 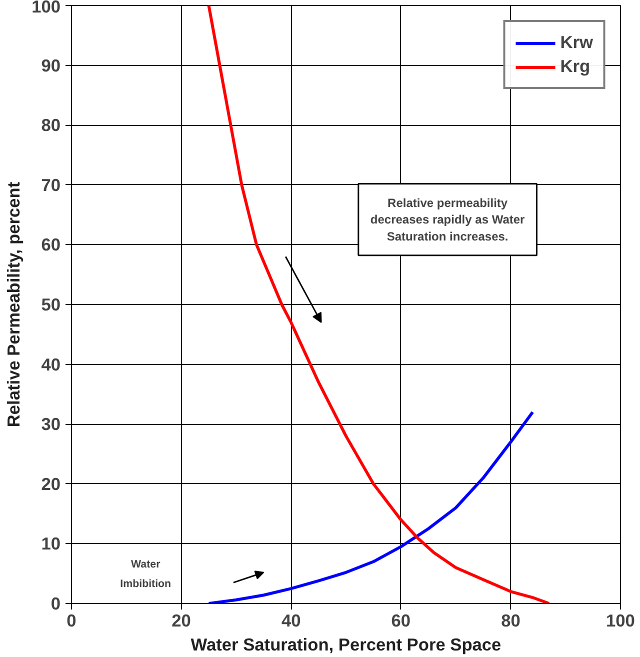 What do you see at coordinates (14, 305) in the screenshot?
I see `y-axis-title: Relative Permeability, percent` at bounding box center [14, 305].